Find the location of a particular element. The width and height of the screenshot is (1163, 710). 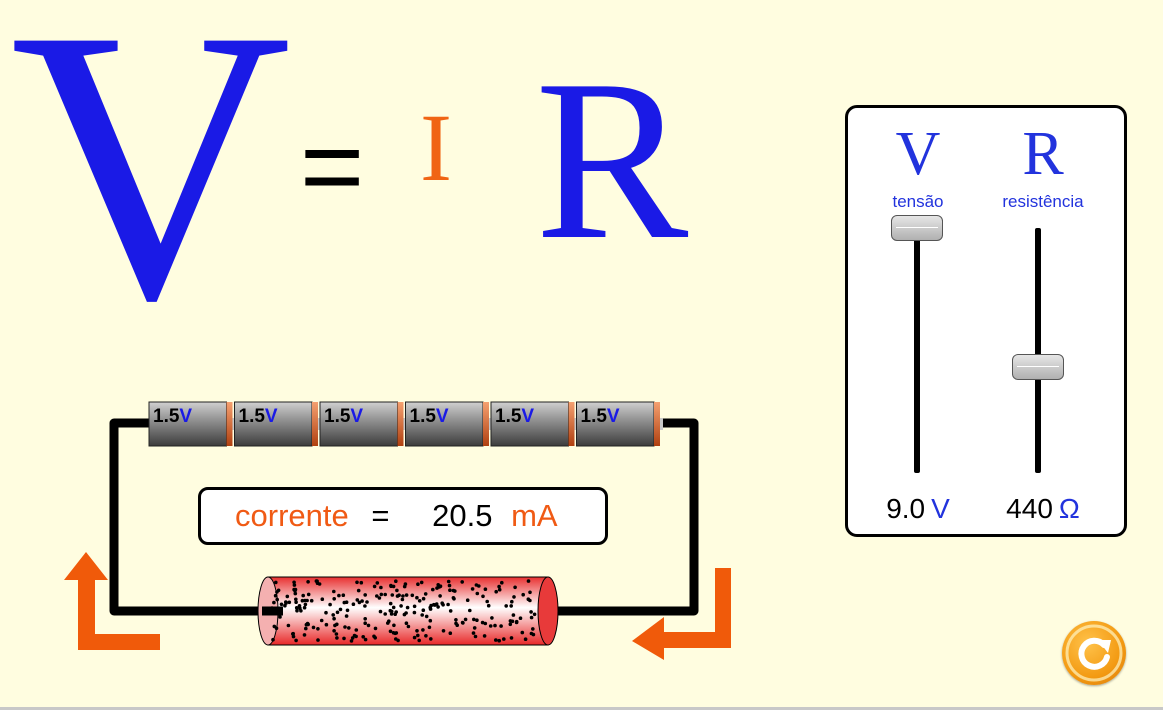

equation-current-letter: I is located at coordinates (436, 147).